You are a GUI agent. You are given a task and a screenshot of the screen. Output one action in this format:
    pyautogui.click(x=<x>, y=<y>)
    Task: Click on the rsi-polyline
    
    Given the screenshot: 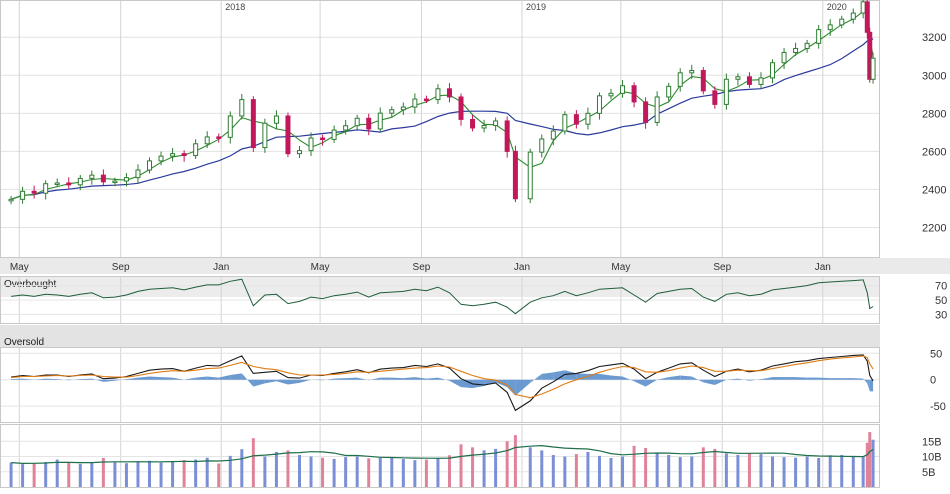 What is the action you would take?
    pyautogui.click(x=442, y=296)
    